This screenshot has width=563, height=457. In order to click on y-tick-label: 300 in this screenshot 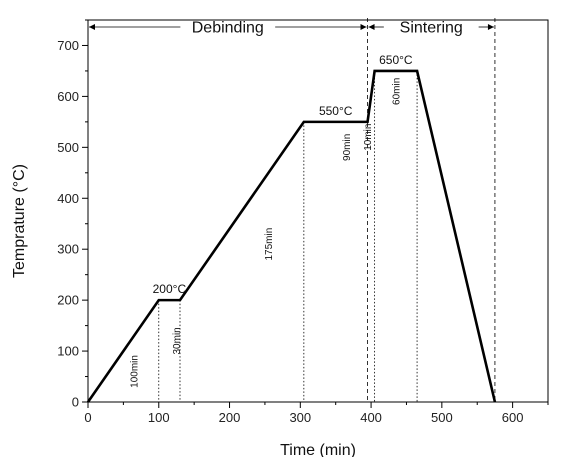, I will do `click(68, 249)`.